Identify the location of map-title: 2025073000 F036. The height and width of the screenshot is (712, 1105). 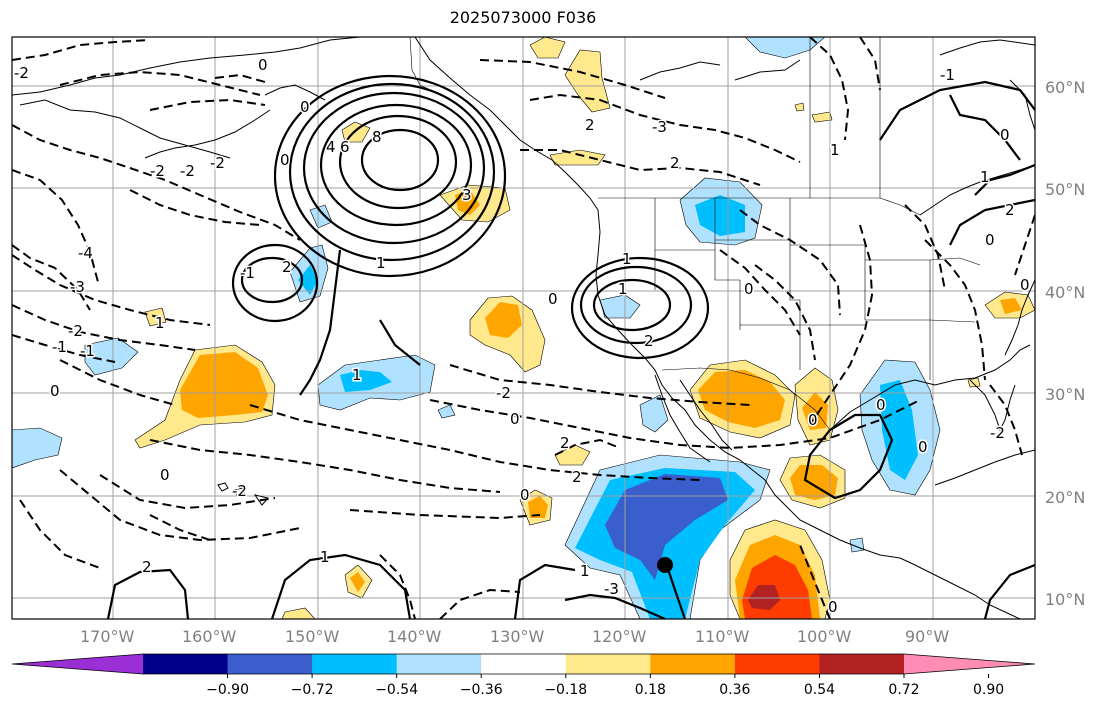
(523, 17).